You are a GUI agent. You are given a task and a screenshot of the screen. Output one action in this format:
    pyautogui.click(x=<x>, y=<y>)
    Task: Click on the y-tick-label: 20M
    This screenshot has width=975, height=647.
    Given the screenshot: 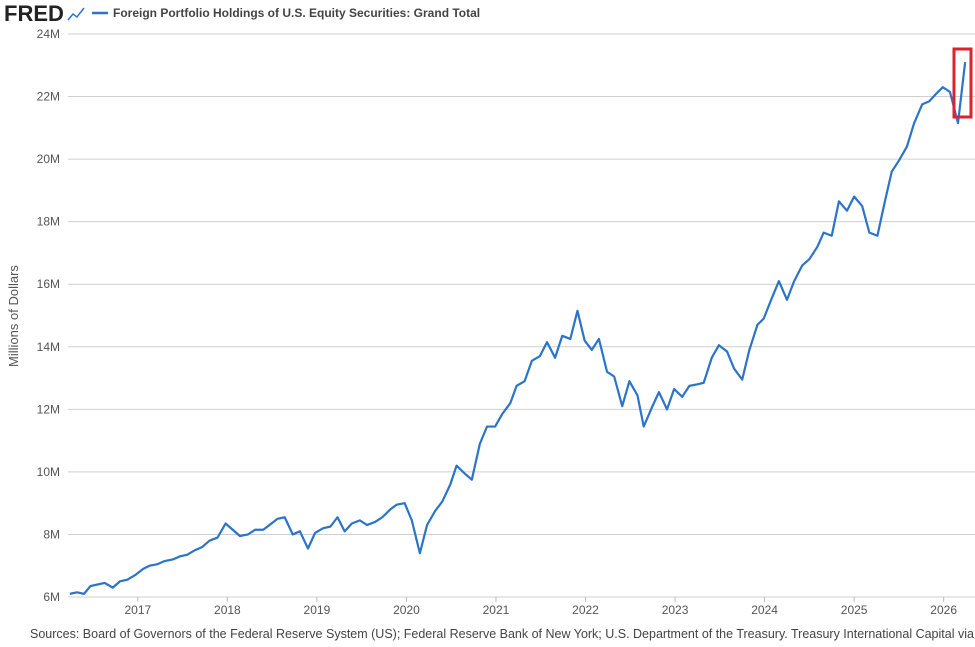 What is the action you would take?
    pyautogui.click(x=48, y=159)
    